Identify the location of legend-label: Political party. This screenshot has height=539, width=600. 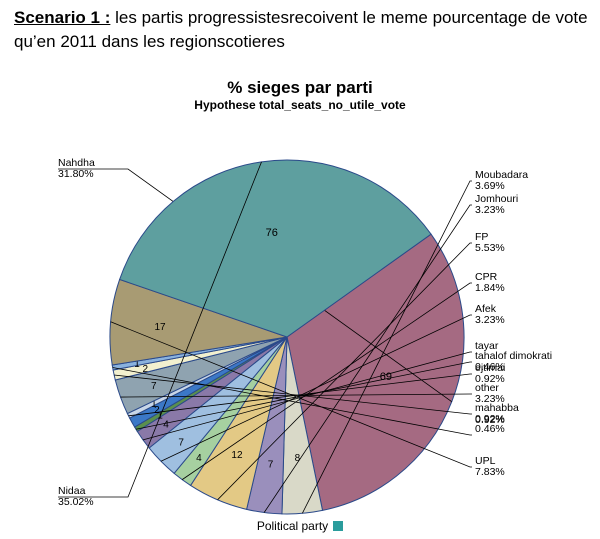
(292, 526).